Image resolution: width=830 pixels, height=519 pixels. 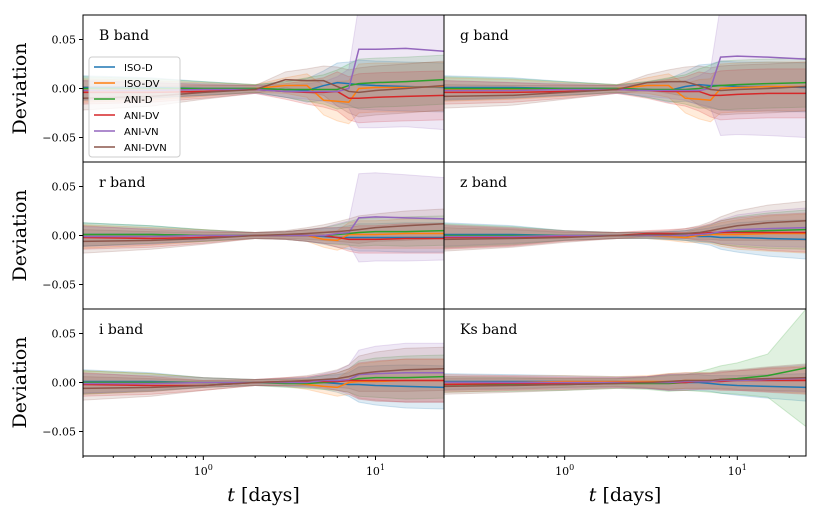 What do you see at coordinates (484, 36) in the screenshot?
I see `panel-title: g band` at bounding box center [484, 36].